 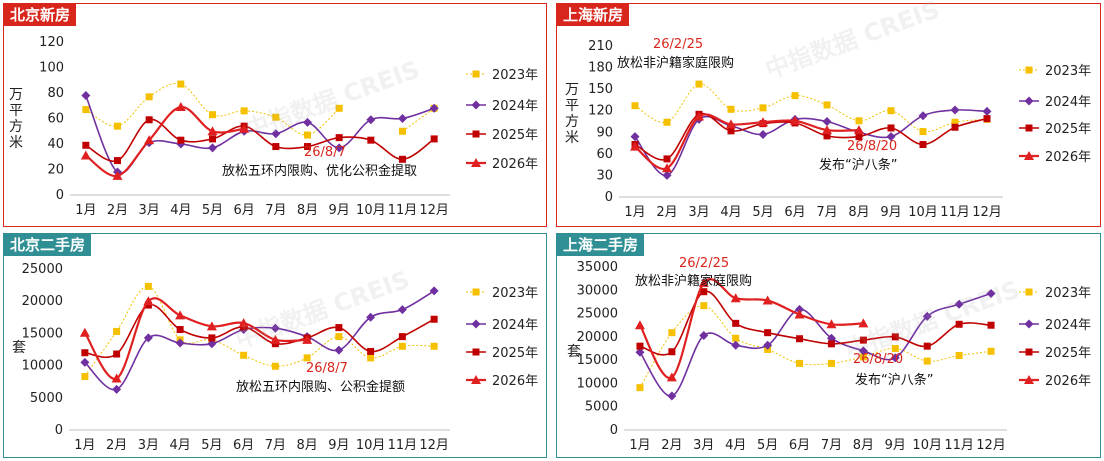 What do you see at coordinates (1068, 325) in the screenshot?
I see `legend-label: 2024年` at bounding box center [1068, 325].